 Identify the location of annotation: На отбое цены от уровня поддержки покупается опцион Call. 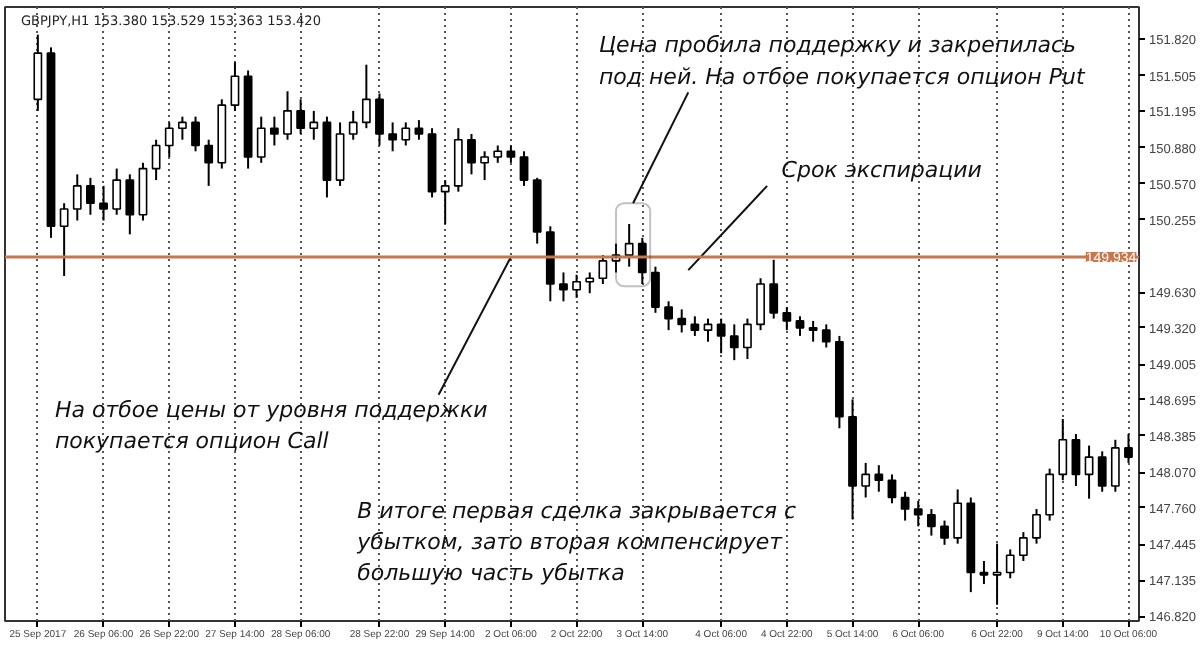
(271, 426).